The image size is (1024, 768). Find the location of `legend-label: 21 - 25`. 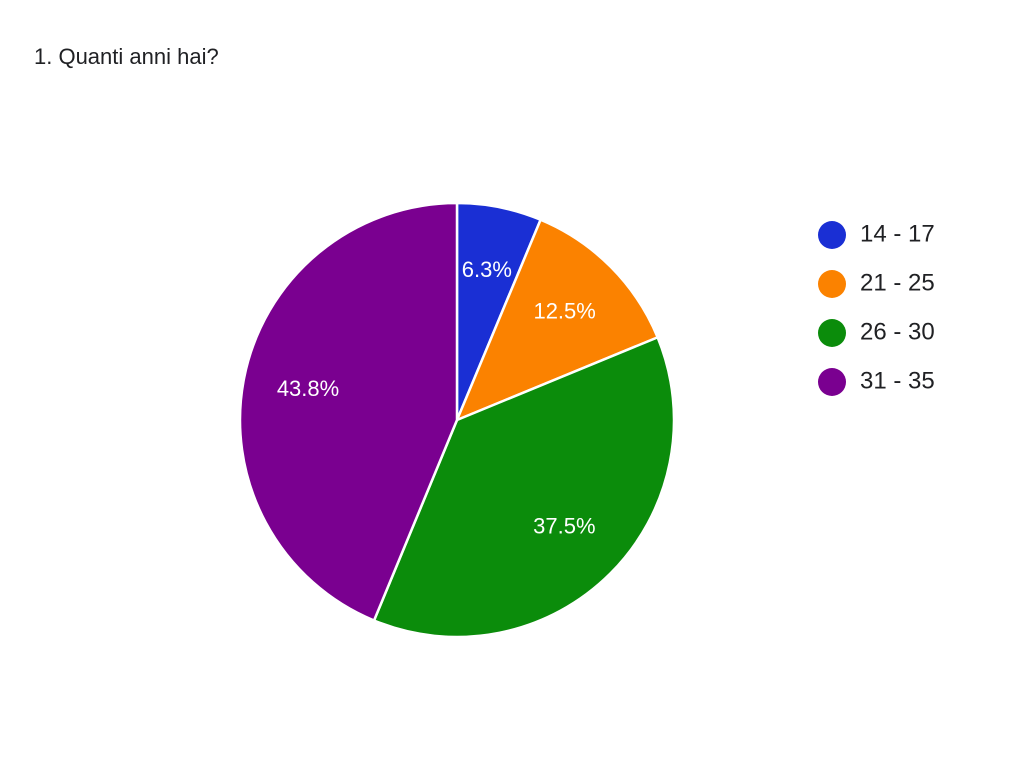

legend-label: 21 - 25 is located at coordinates (897, 282).